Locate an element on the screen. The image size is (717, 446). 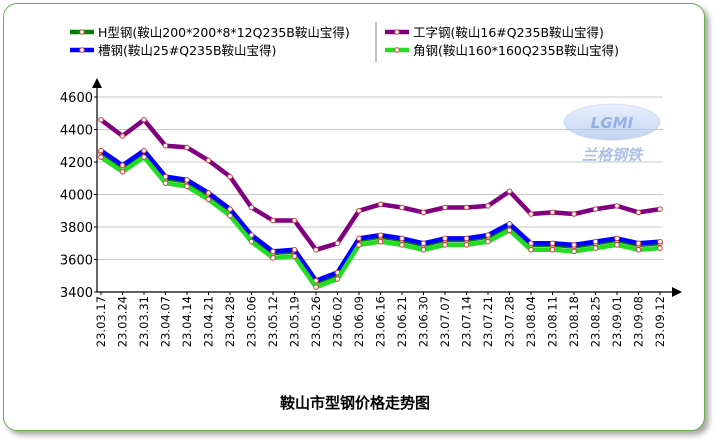
watermark-logo-text: LGMI is located at coordinates (612, 123).